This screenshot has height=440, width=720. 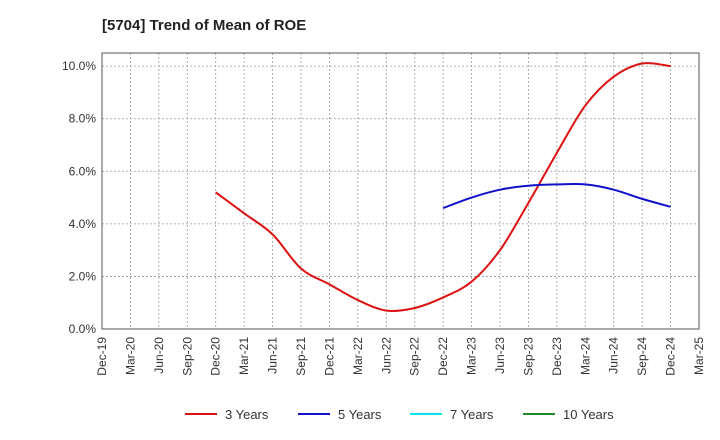 What do you see at coordinates (329, 356) in the screenshot?
I see `x-tick-label: Dec-21` at bounding box center [329, 356].